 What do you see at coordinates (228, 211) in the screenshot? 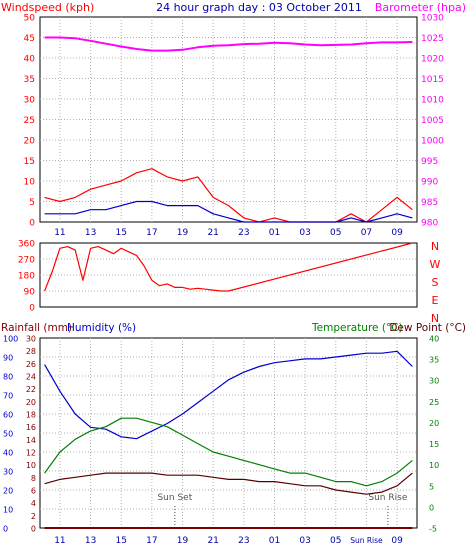
I see `series-wind-average` at bounding box center [228, 211].